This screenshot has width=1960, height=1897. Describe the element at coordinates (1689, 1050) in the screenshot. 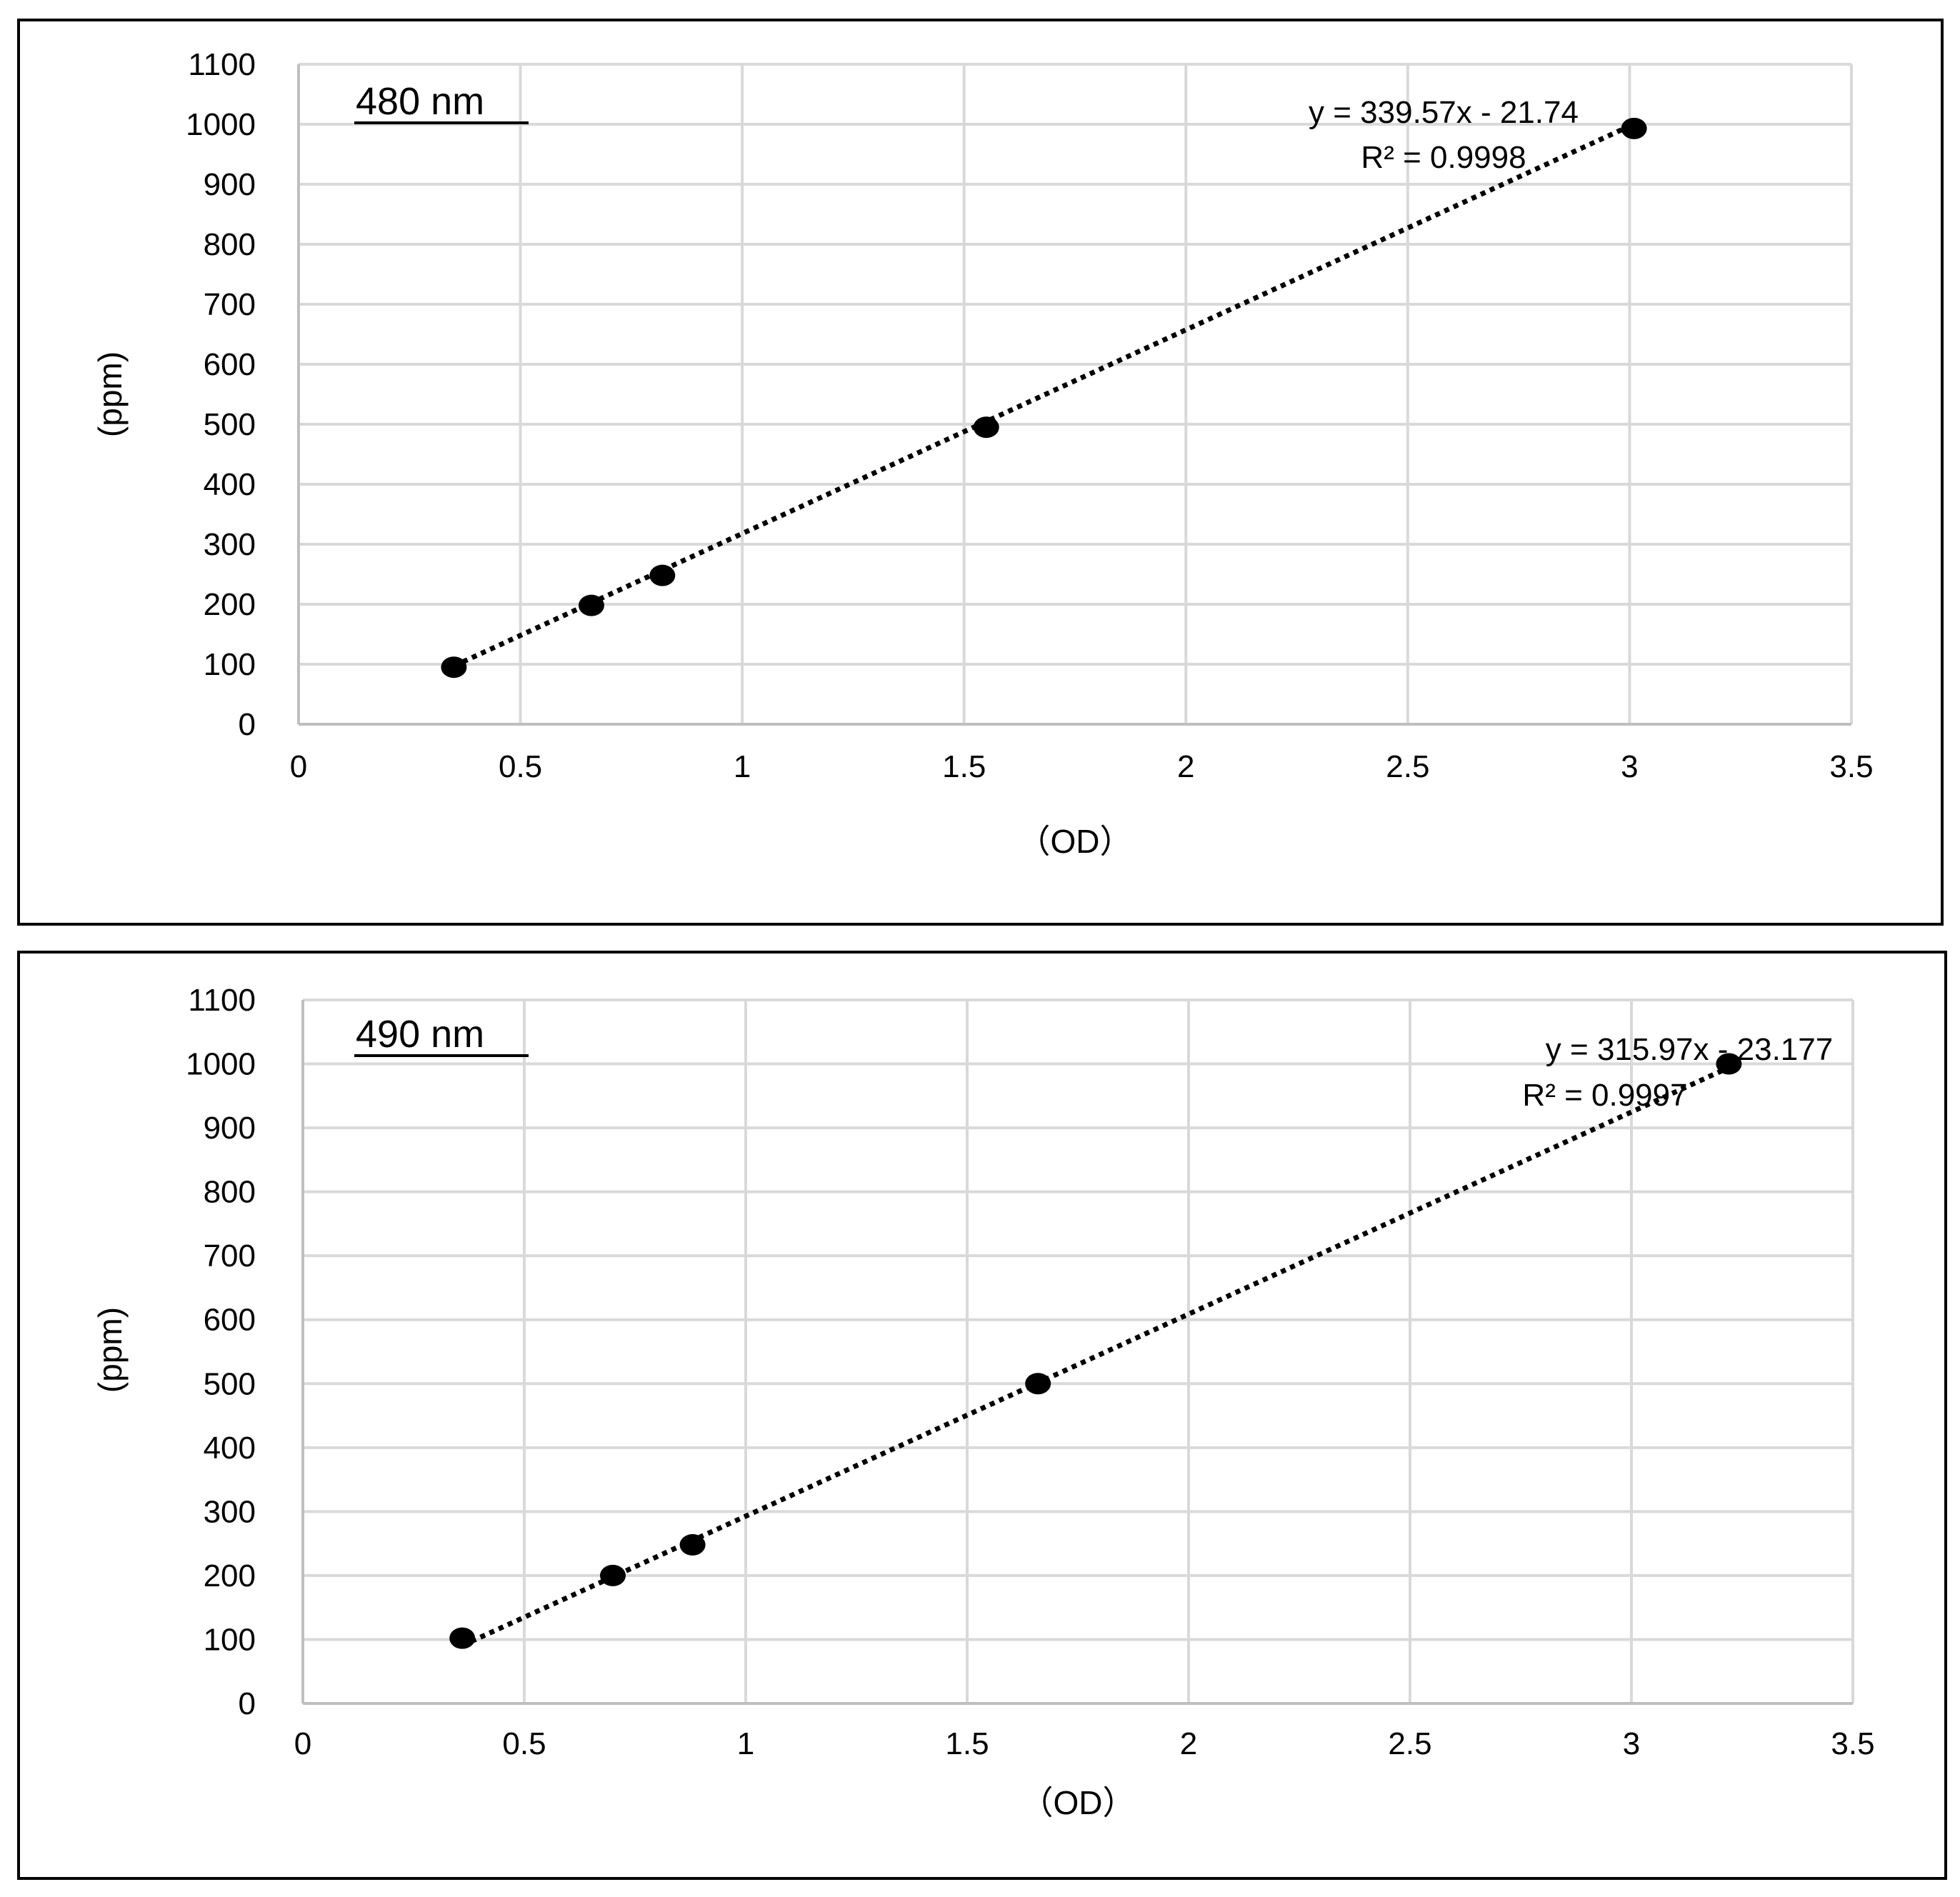

I see `trendline-equation: y = 315.97x - 23.177` at that location.